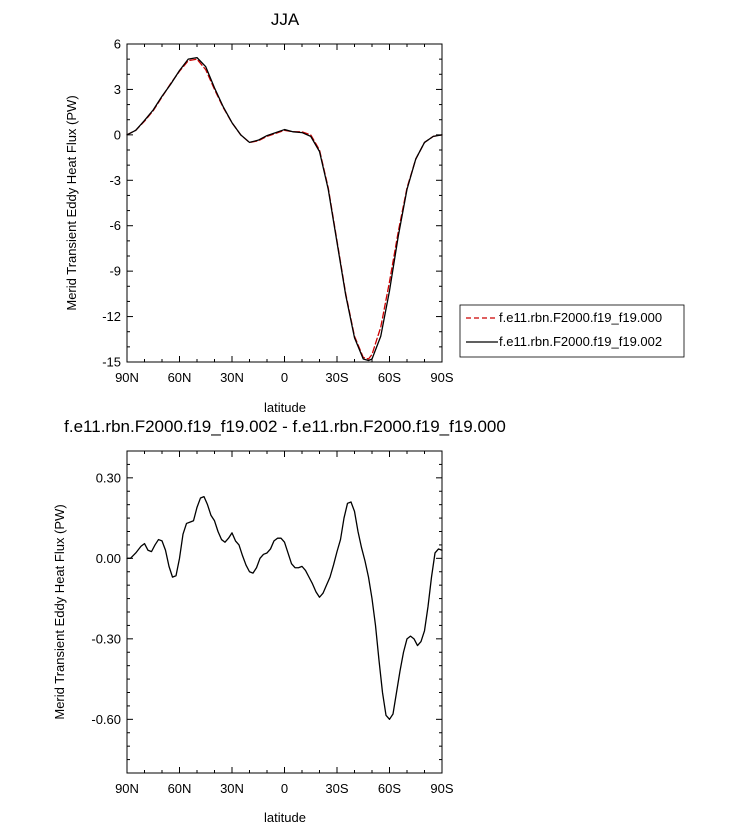 The height and width of the screenshot is (834, 733). I want to click on y-tick-label: -0.60, so click(106, 719).